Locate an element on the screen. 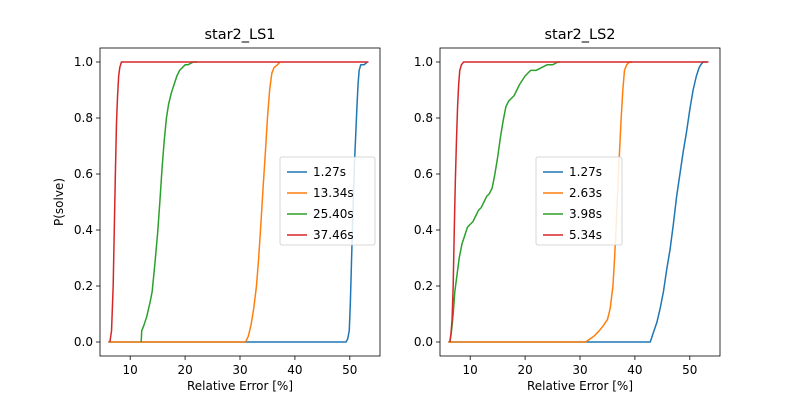 Image resolution: width=800 pixels, height=400 pixels. chart-title: star2_LS1 is located at coordinates (239, 35).